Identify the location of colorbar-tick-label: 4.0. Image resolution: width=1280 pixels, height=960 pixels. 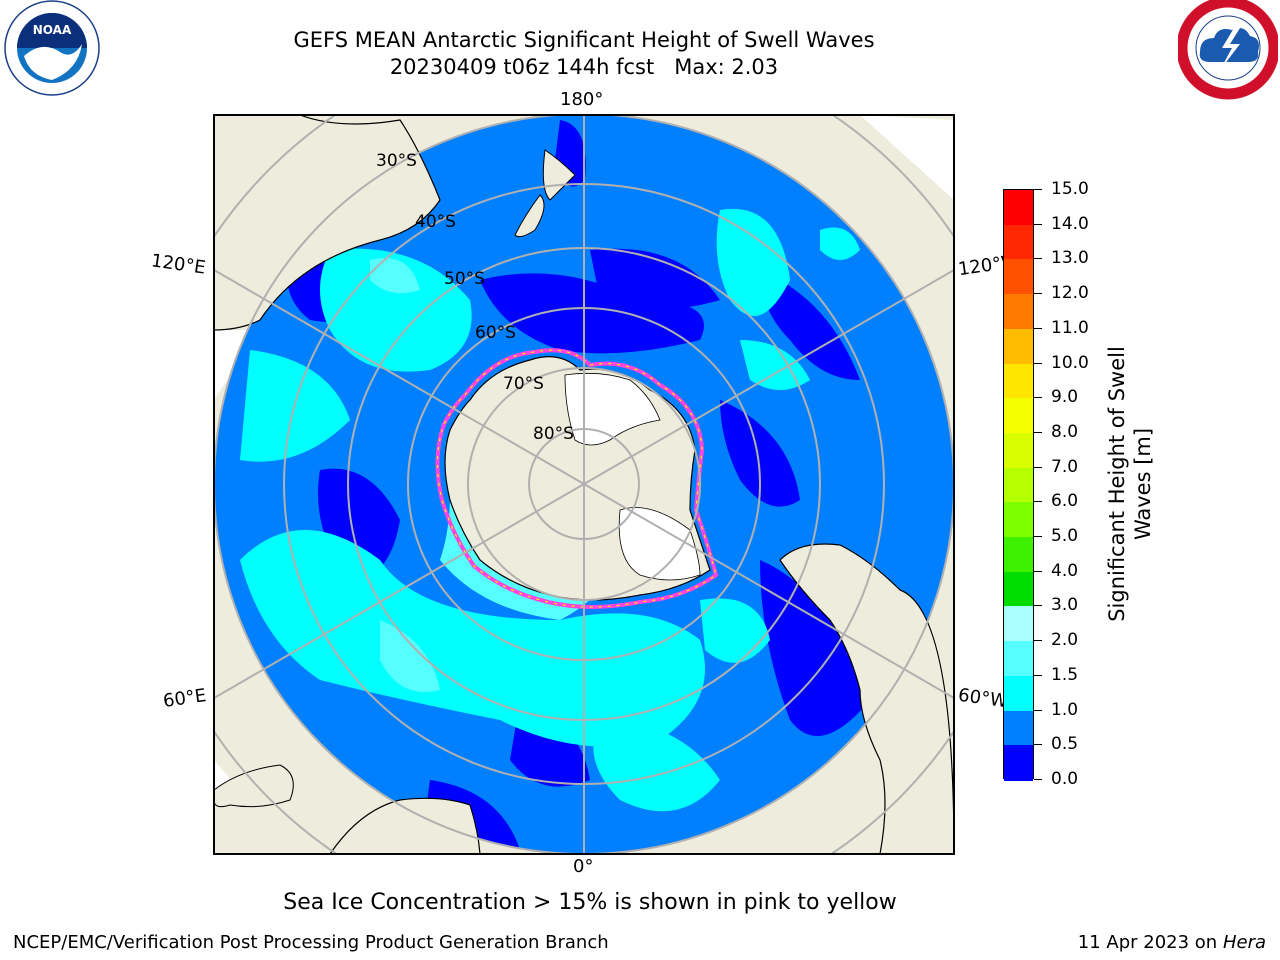
(1065, 570).